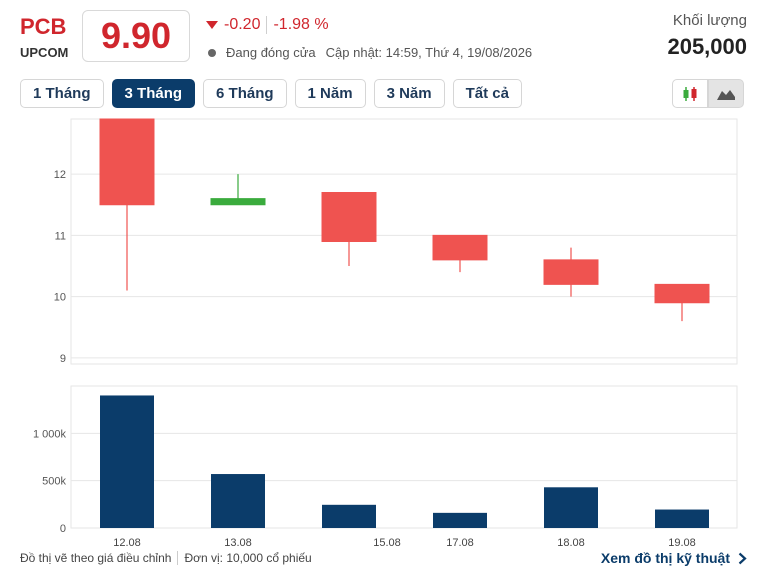 Image resolution: width=767 pixels, height=574 pixels. I want to click on technical-chart-link: Xem đồ thị kỹ thuật, so click(674, 558).